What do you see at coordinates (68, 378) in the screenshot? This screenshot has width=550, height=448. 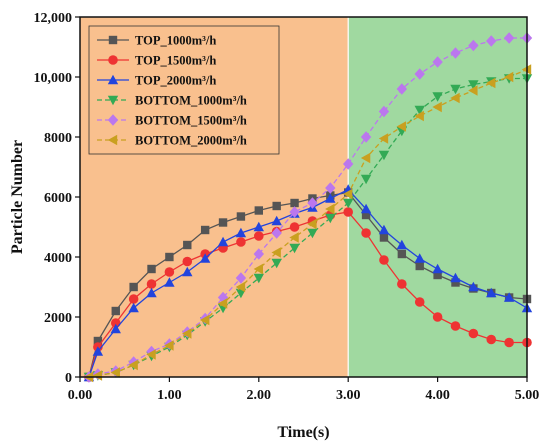 I see `y-tick-label: 0` at bounding box center [68, 378].